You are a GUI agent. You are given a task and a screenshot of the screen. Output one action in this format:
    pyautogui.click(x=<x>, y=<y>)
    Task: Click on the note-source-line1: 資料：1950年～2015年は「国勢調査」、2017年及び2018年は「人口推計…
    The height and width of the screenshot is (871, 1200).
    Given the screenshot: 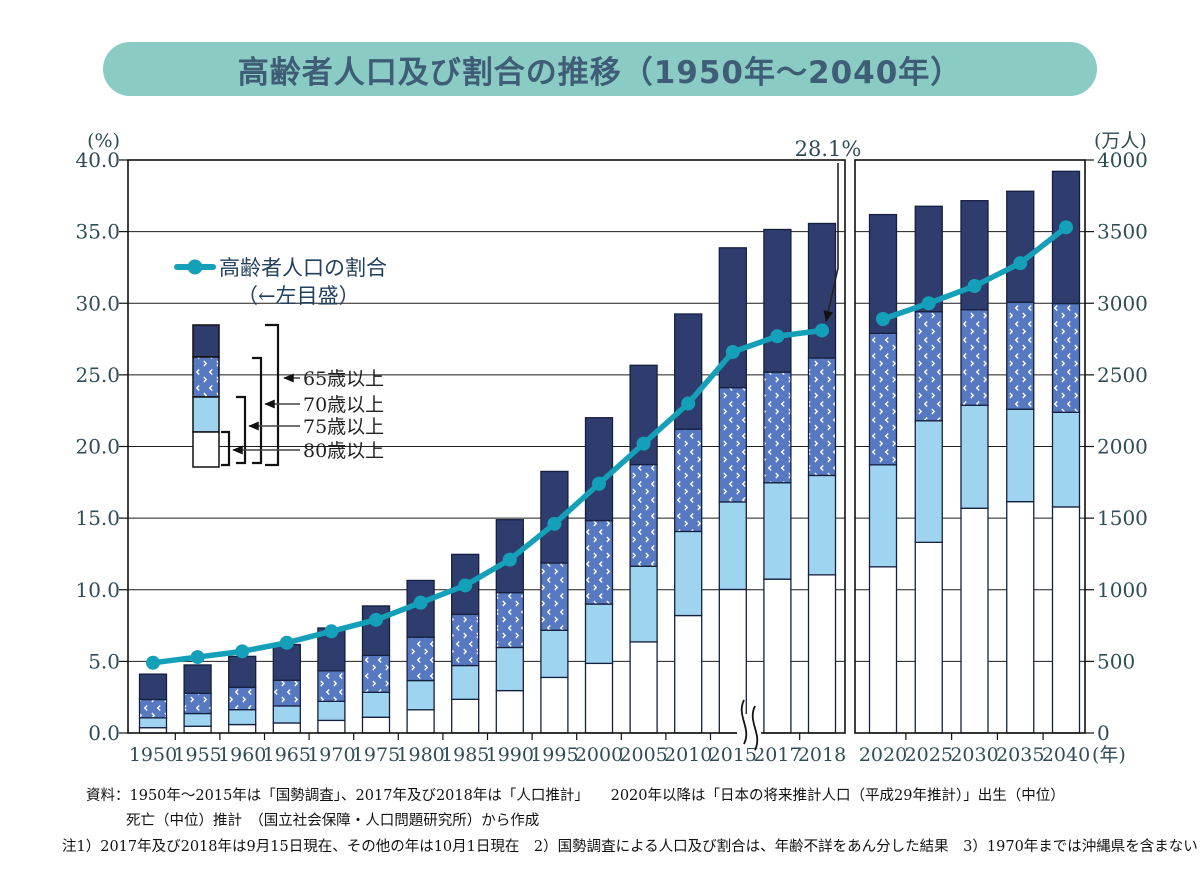 What is the action you would take?
    pyautogui.click(x=575, y=796)
    